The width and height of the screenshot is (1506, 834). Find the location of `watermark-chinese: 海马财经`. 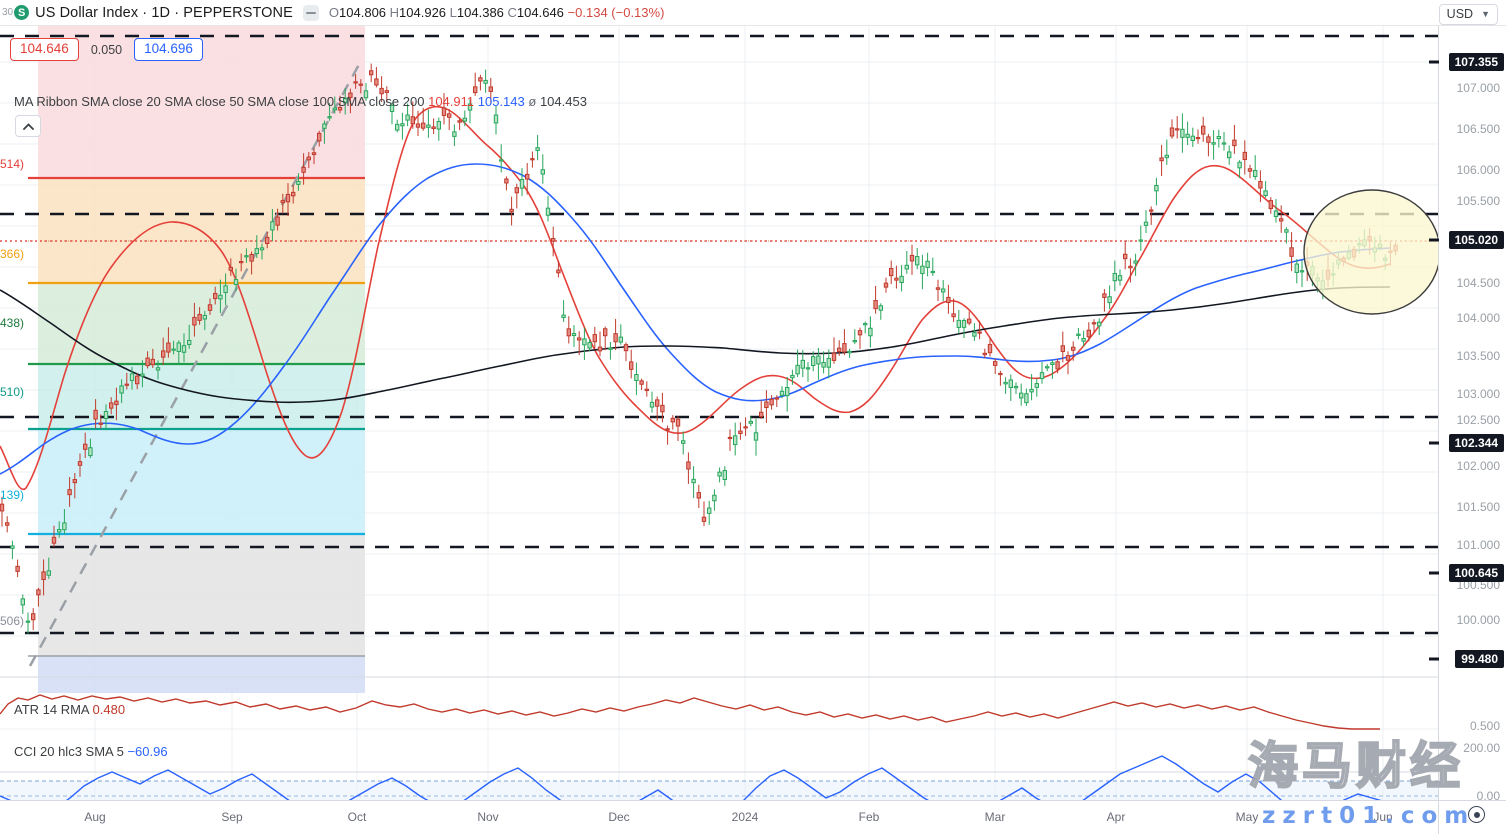

watermark-chinese: 海马财经 is located at coordinates (1355, 766).